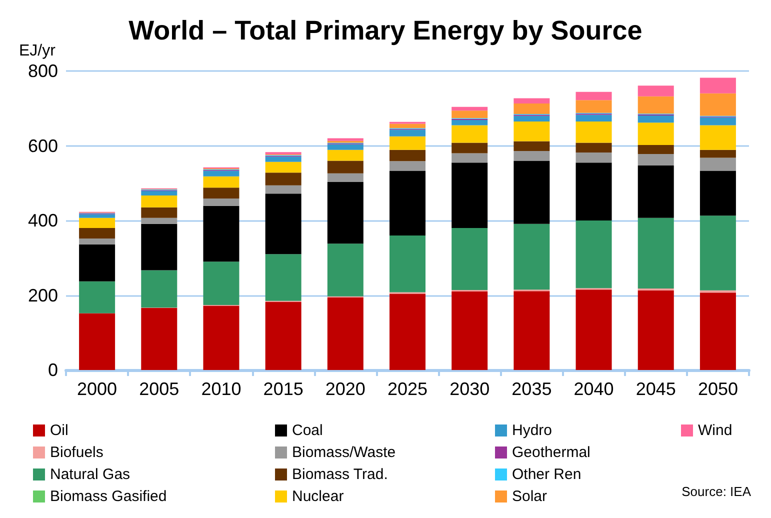 The width and height of the screenshot is (771, 518). Describe the element at coordinates (532, 389) in the screenshot. I see `x-tick-label: 2035` at that location.